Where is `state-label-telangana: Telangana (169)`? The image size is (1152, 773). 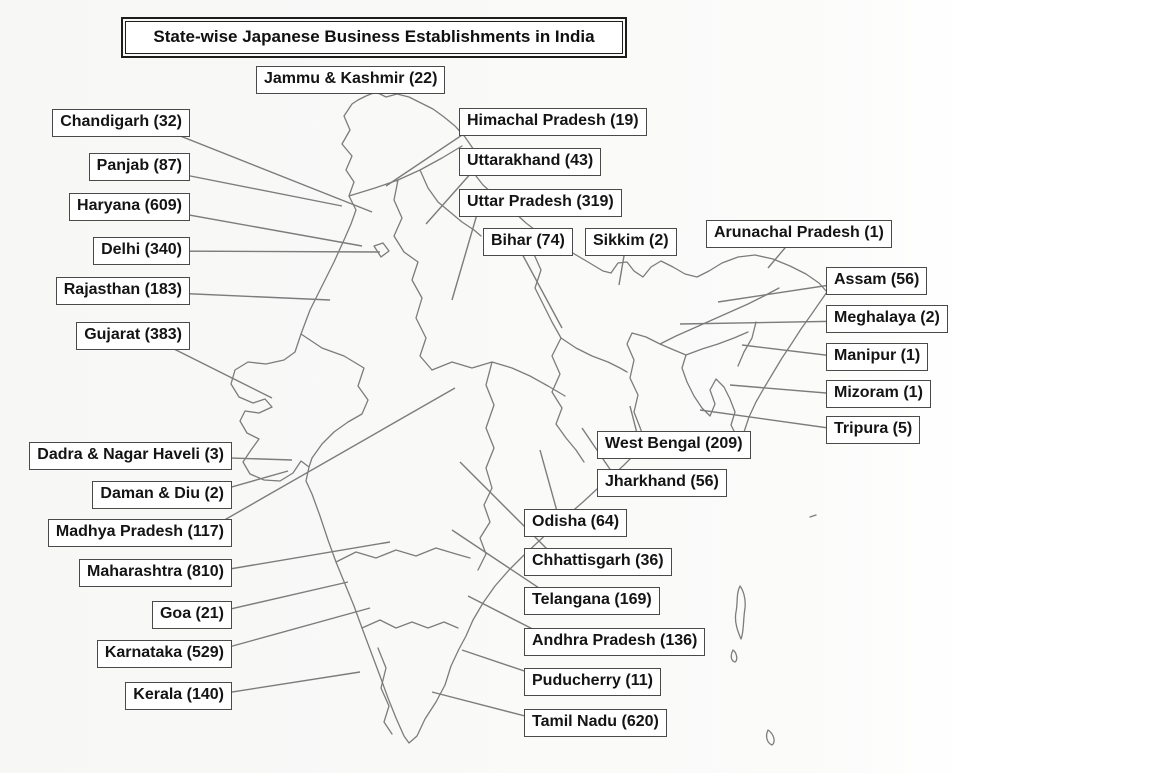
state-label-telangana: Telangana (169) is located at coordinates (592, 601).